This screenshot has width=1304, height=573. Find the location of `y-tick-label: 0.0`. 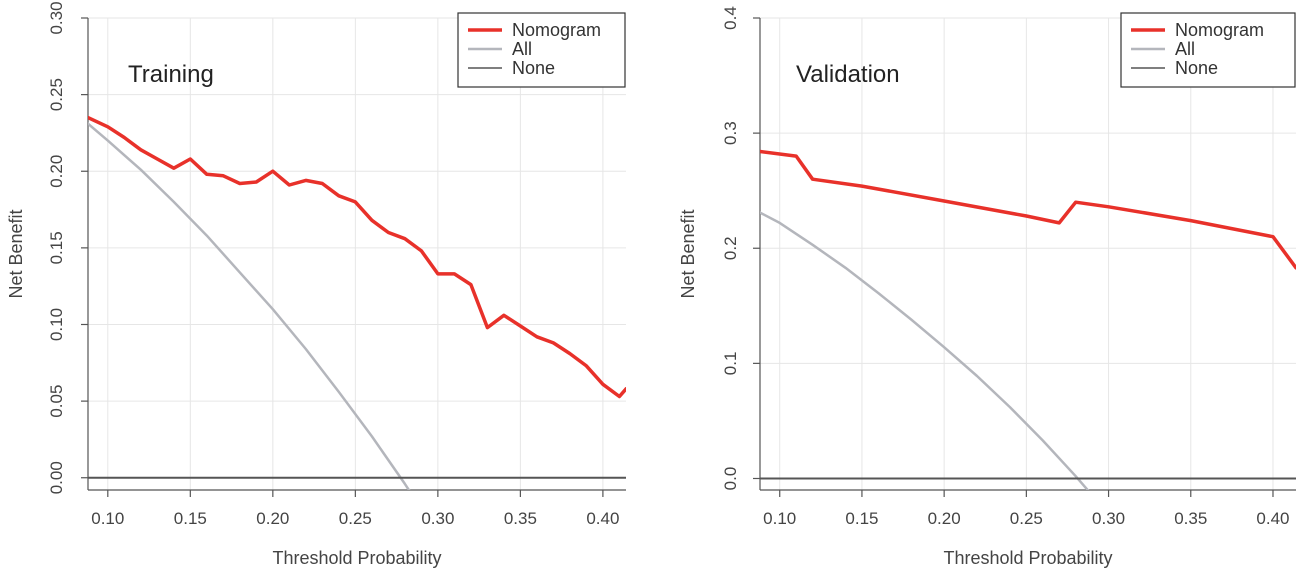

y-tick-label: 0.0 is located at coordinates (730, 479).